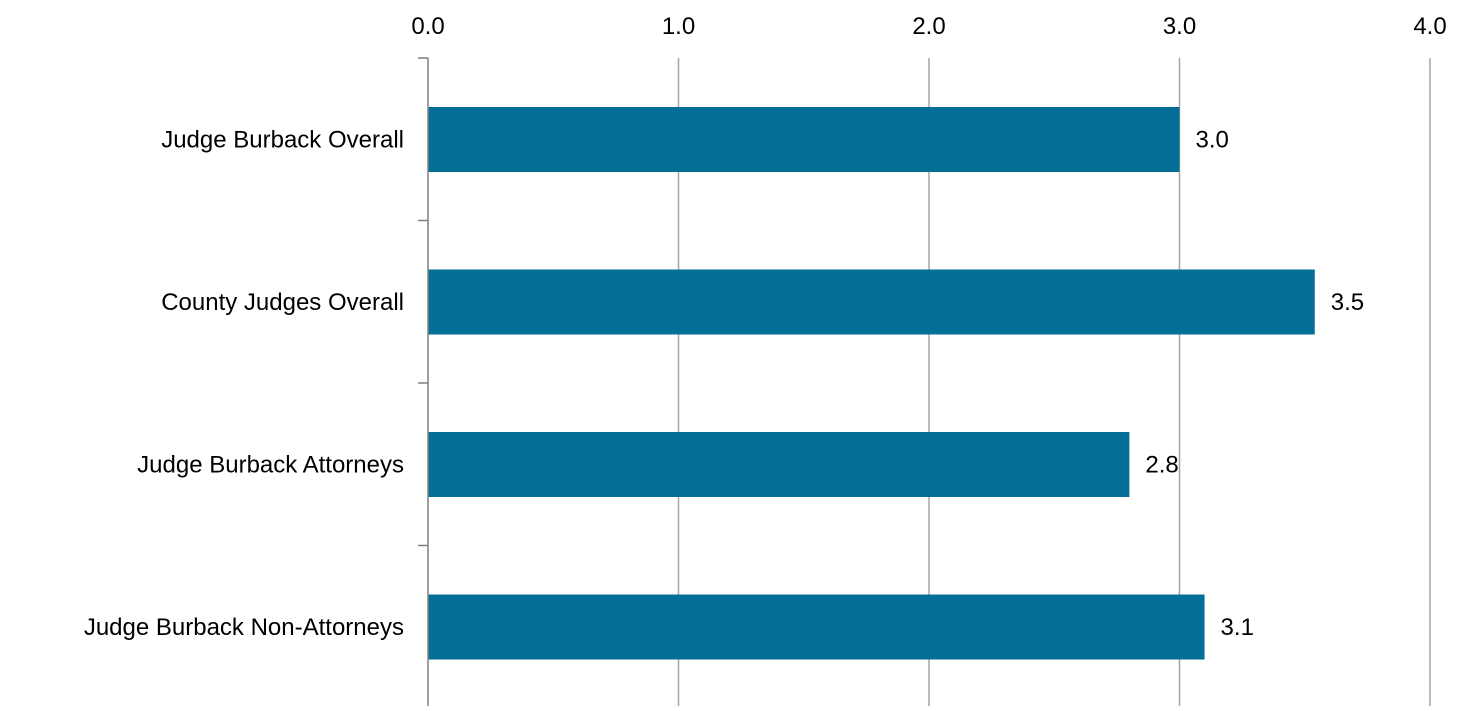  I want to click on data-label: 2.8, so click(1161, 465).